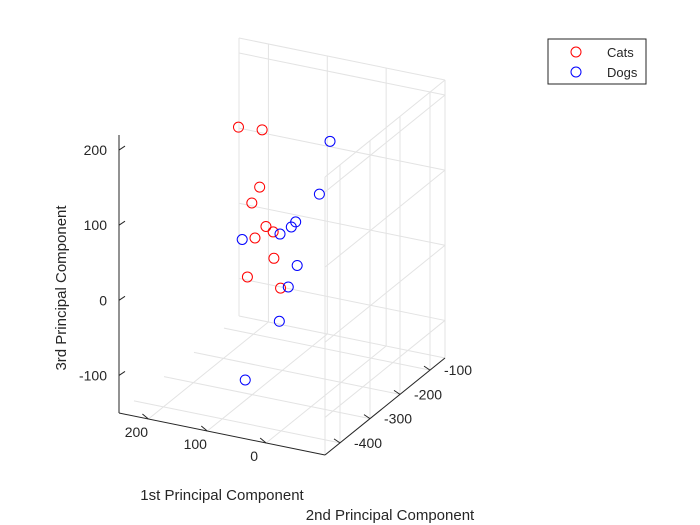 This screenshot has width=700, height=525. Describe the element at coordinates (458, 370) in the screenshot. I see `y-tick-label: -100` at that location.